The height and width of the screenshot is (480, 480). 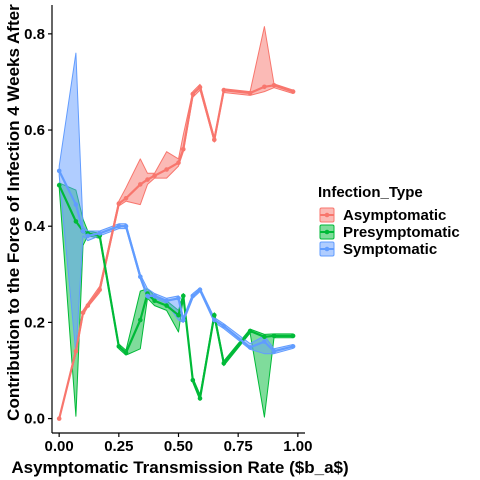 What do you see at coordinates (390, 249) in the screenshot?
I see `legend-label-symptomatic: Symptomatic` at bounding box center [390, 249].